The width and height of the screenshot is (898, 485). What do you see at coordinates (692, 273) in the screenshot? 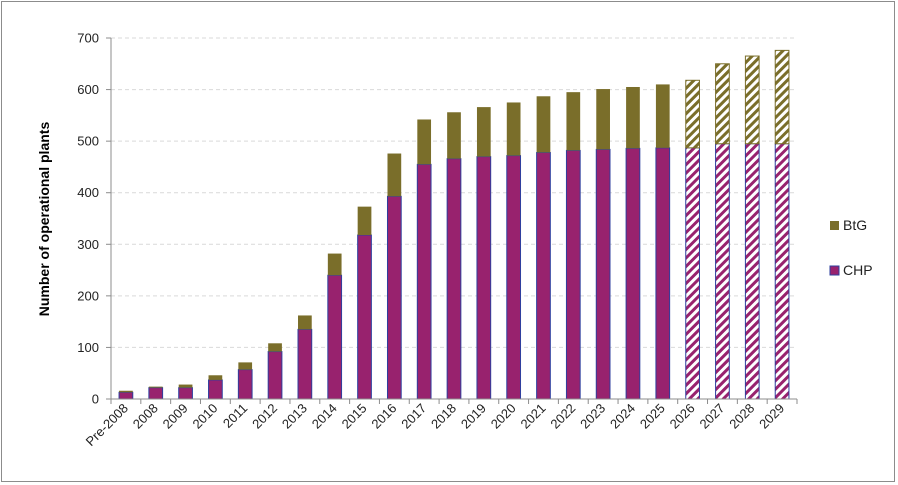
I see `bar-chp-2026` at bounding box center [692, 273].